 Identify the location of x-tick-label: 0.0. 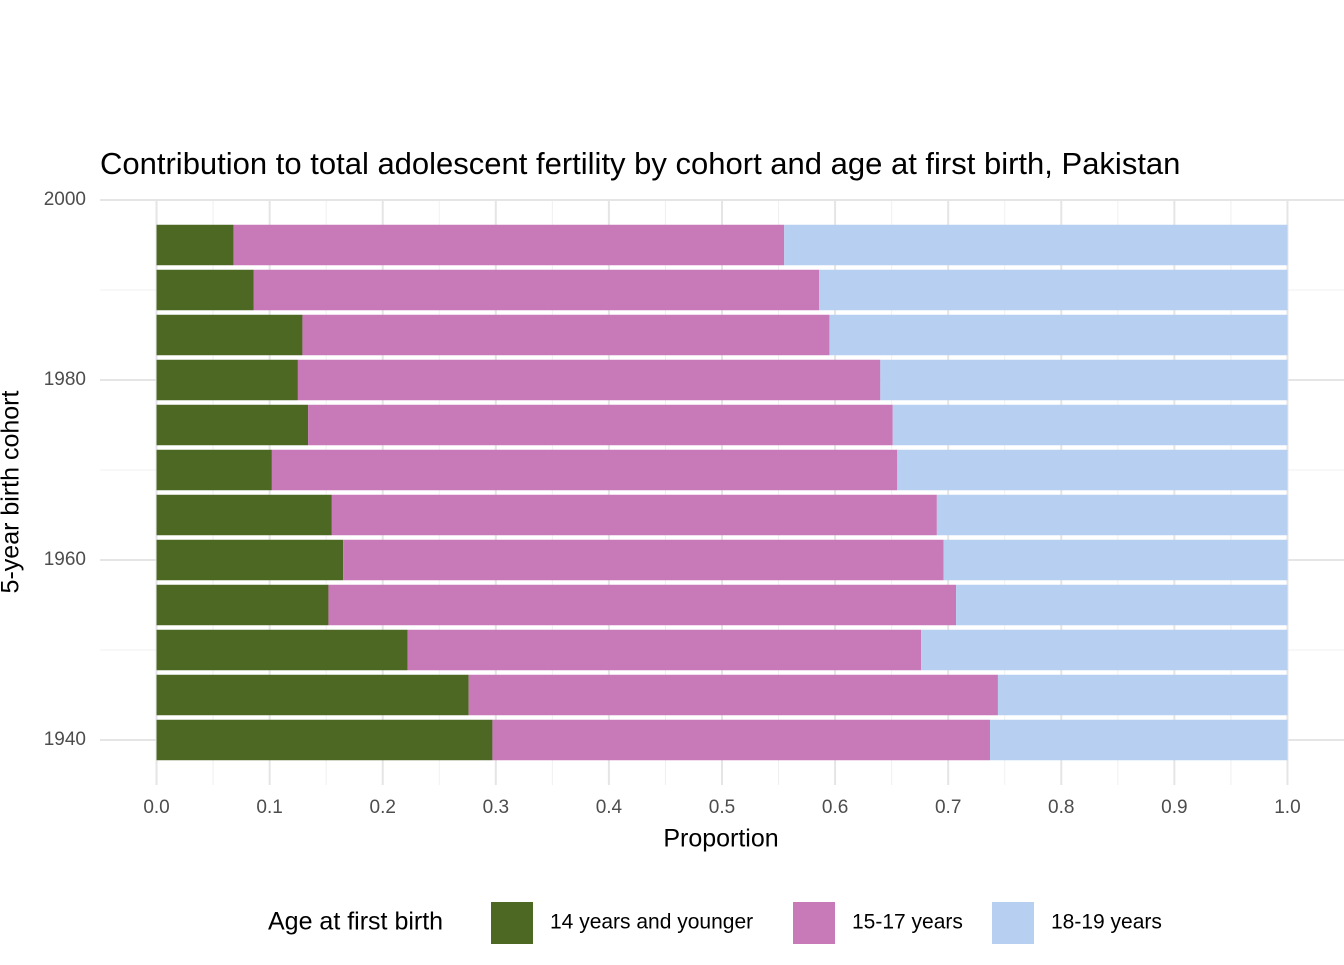
(156, 807).